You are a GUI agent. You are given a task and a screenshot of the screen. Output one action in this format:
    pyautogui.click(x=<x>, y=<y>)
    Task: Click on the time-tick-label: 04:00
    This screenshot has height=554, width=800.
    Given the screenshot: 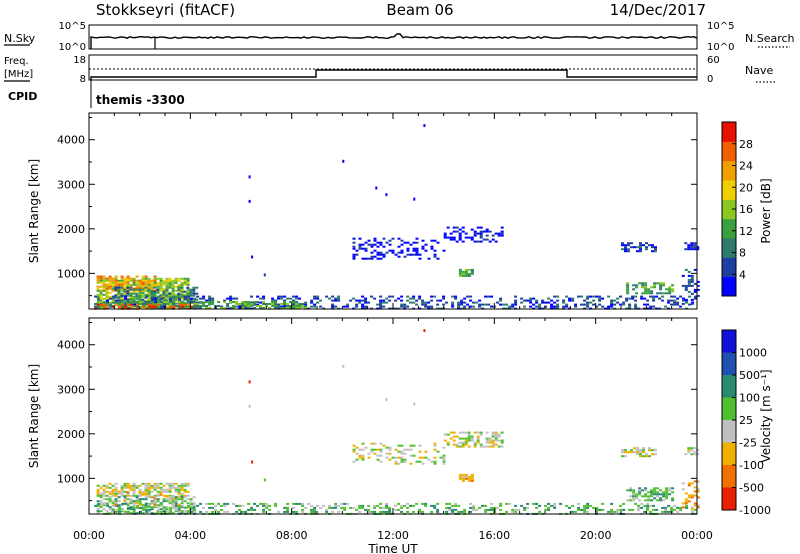 What is the action you would take?
    pyautogui.click(x=190, y=535)
    